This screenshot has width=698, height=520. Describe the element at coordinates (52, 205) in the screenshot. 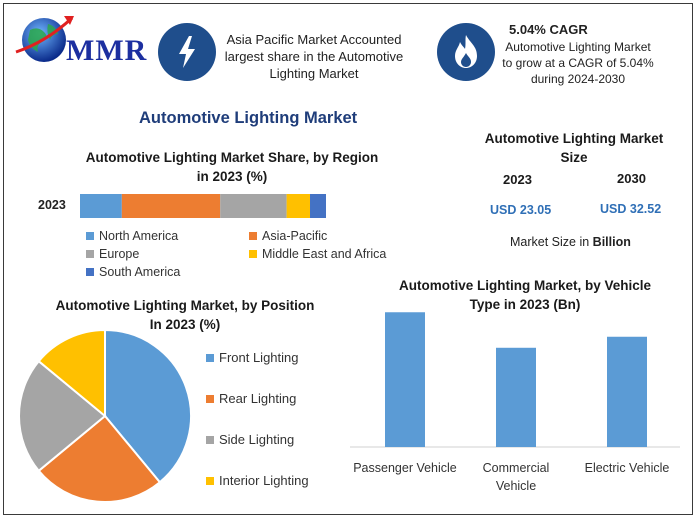

I see `region-category-label: 2023` at that location.